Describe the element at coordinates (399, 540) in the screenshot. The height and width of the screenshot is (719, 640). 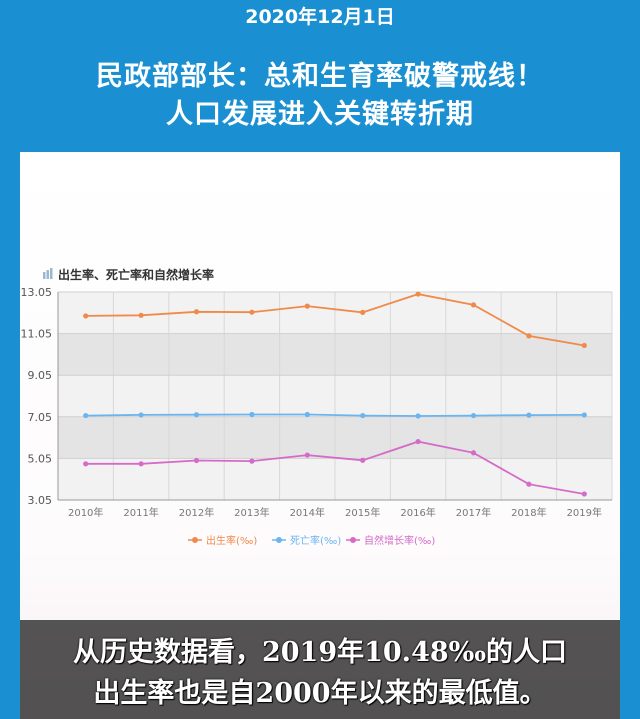
I see `legend-label: 自然增长率(‰)` at that location.